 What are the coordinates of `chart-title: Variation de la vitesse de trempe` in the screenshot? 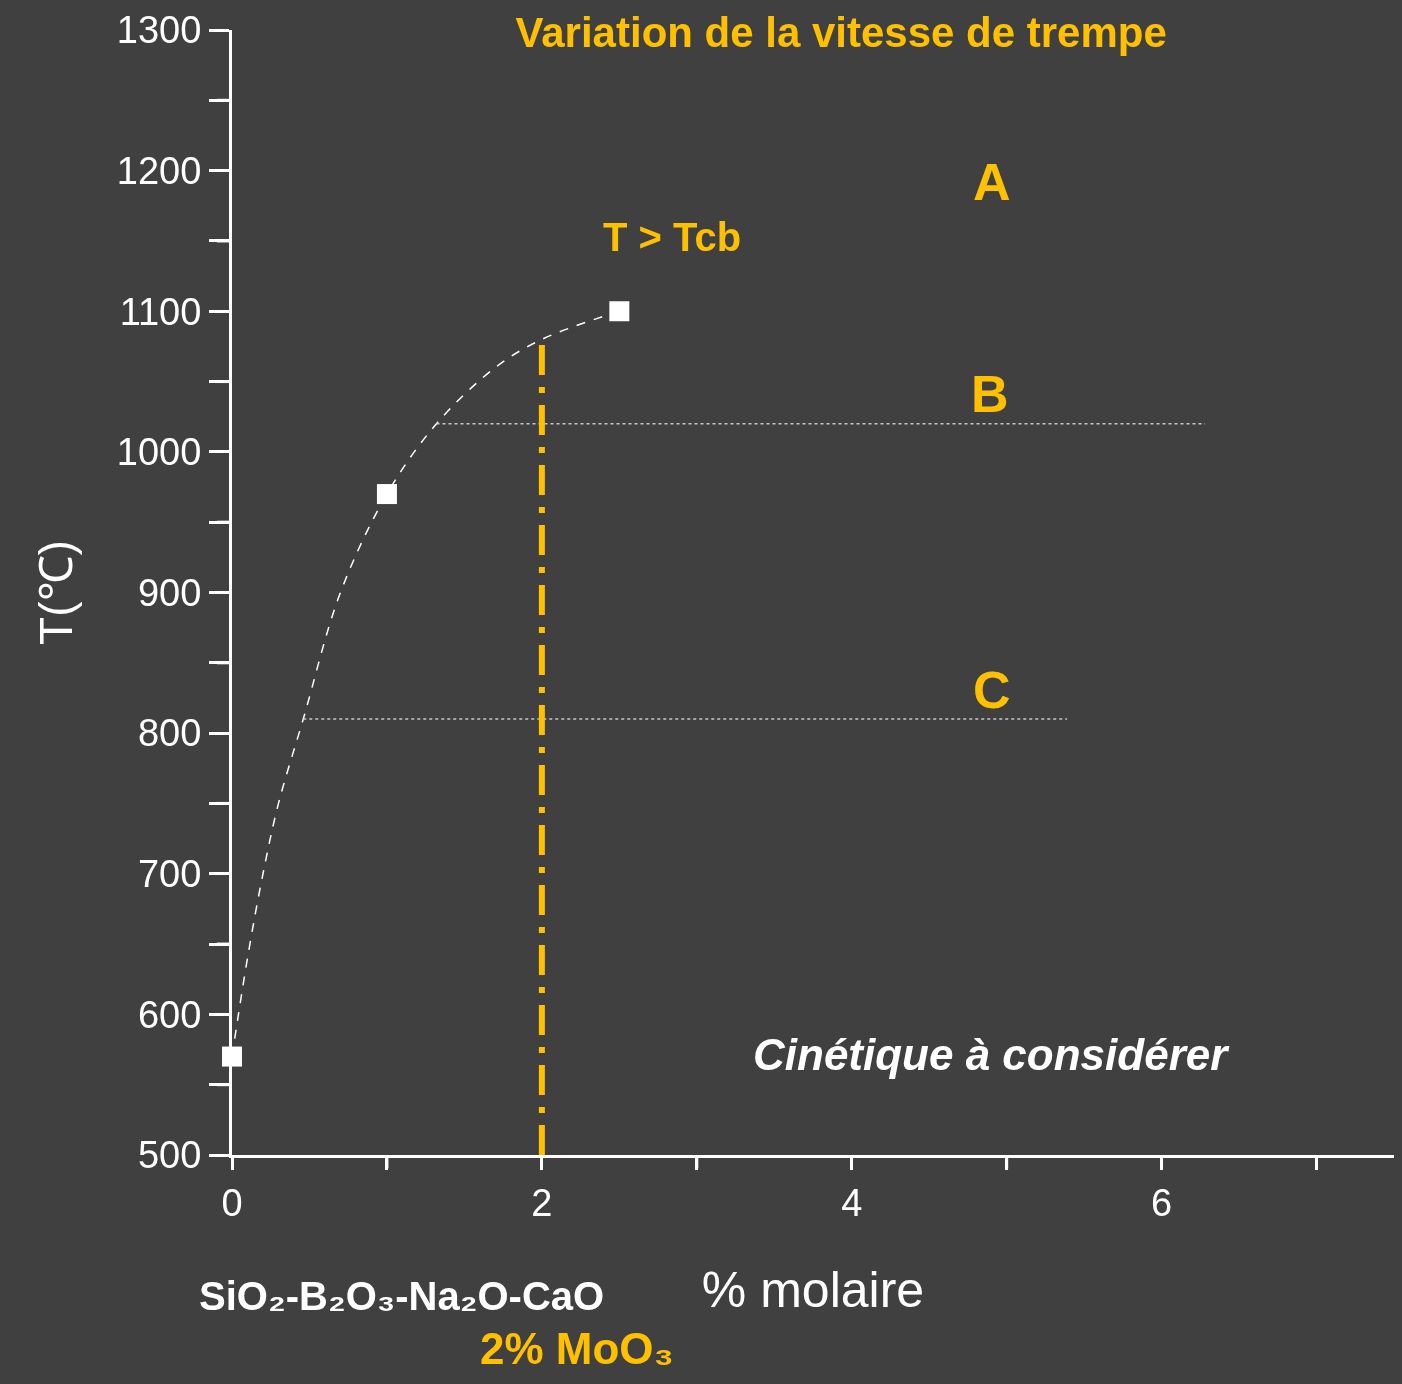 It's located at (841, 32).